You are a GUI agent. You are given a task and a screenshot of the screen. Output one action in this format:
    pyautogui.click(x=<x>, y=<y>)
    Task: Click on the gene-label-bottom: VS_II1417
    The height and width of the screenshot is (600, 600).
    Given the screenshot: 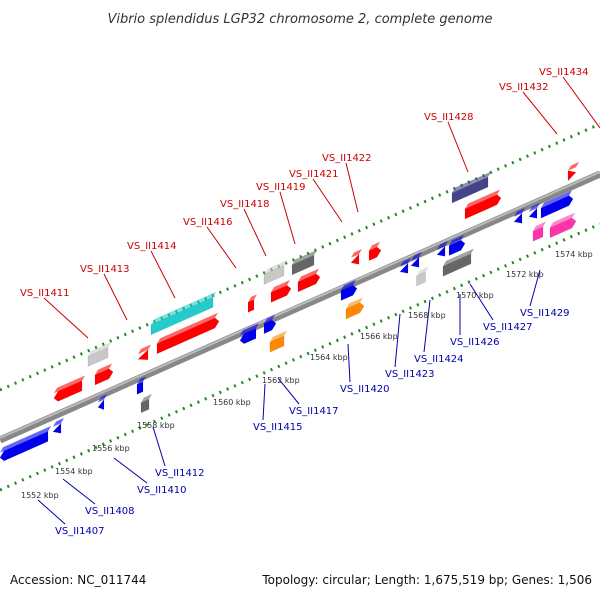 What is the action you would take?
    pyautogui.click(x=314, y=411)
    